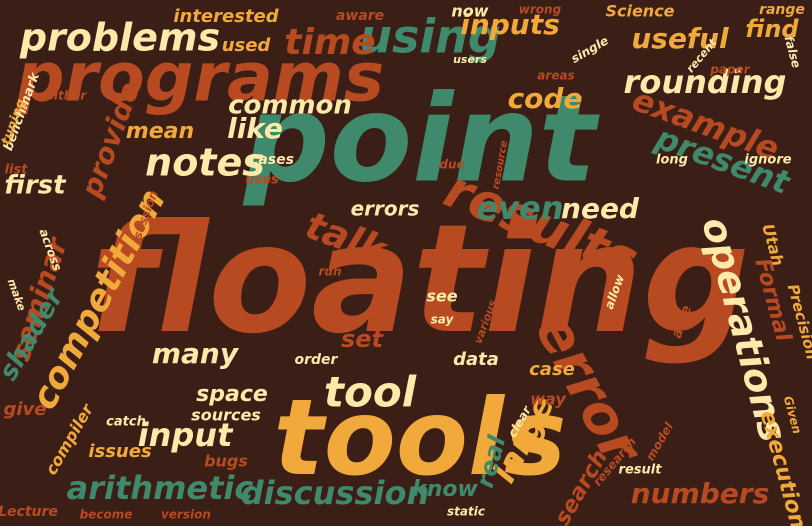 This screenshot has height=526, width=812. Describe the element at coordinates (451, 165) in the screenshot. I see `word: due` at that location.